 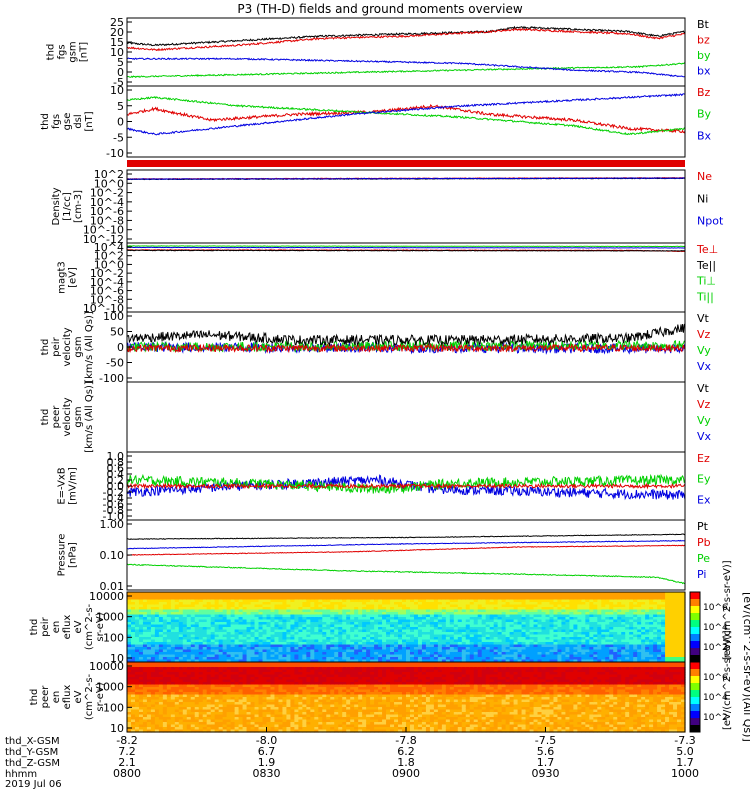 What do you see at coordinates (704, 479) in the screenshot?
I see `legend-ey: Ey` at bounding box center [704, 479].